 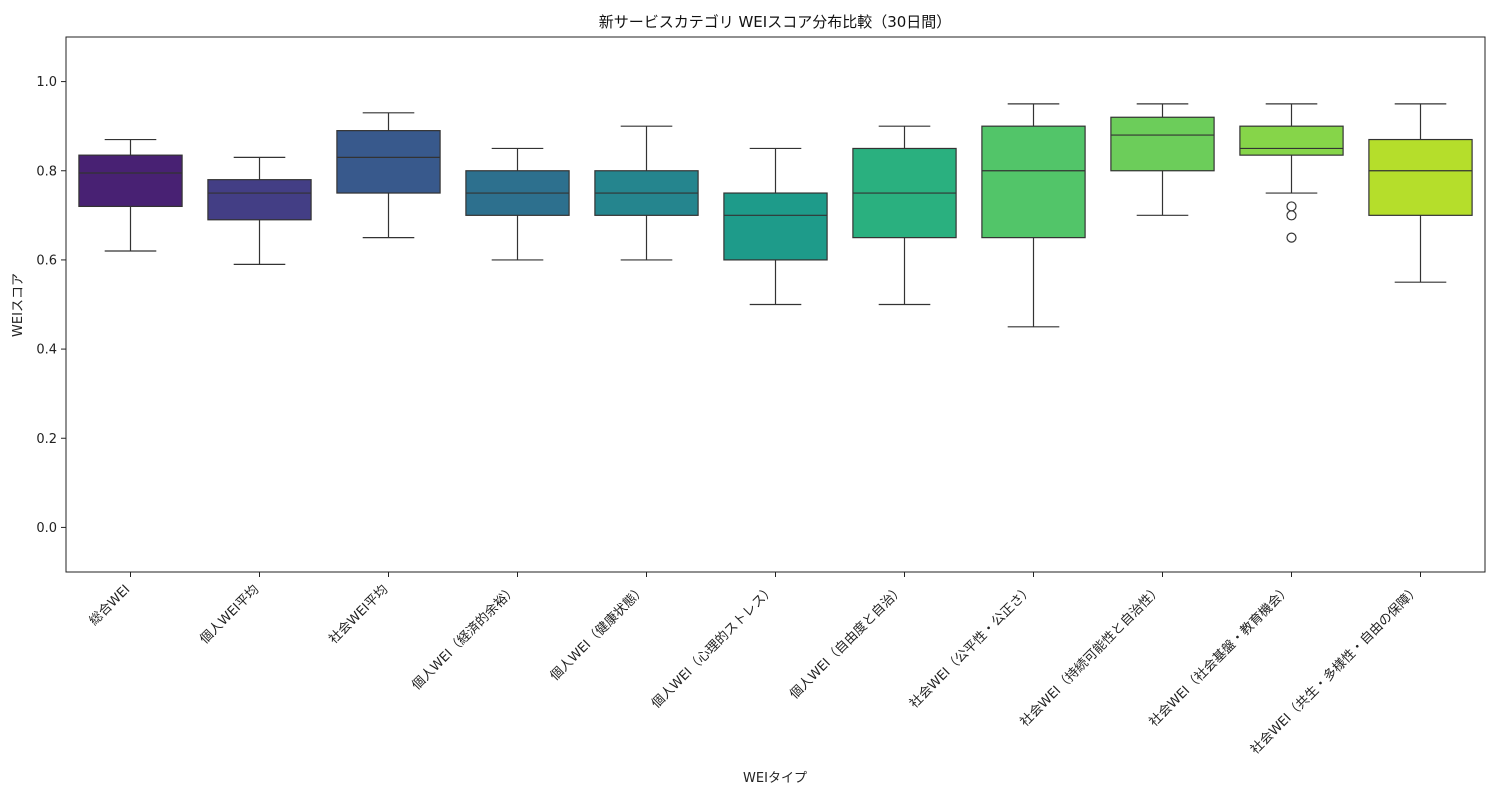 I want to click on x-tick-label: 社会WEI（持続可能性と自治性）, so click(x=1091, y=656).